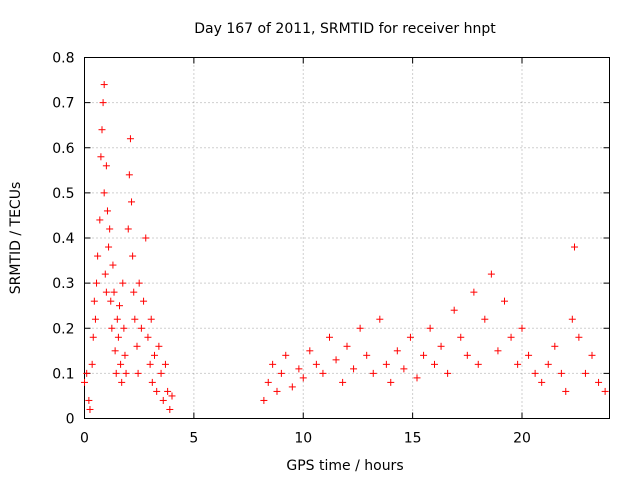 The width and height of the screenshot is (640, 480). Describe the element at coordinates (63, 239) in the screenshot. I see `y-tick-label: 0.4` at that location.